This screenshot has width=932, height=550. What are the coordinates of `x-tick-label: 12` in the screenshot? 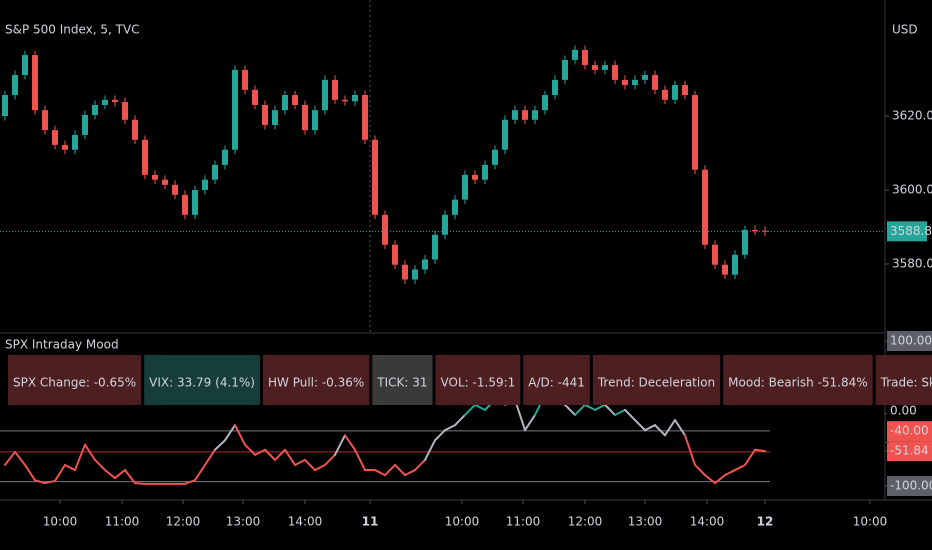 It's located at (765, 522).